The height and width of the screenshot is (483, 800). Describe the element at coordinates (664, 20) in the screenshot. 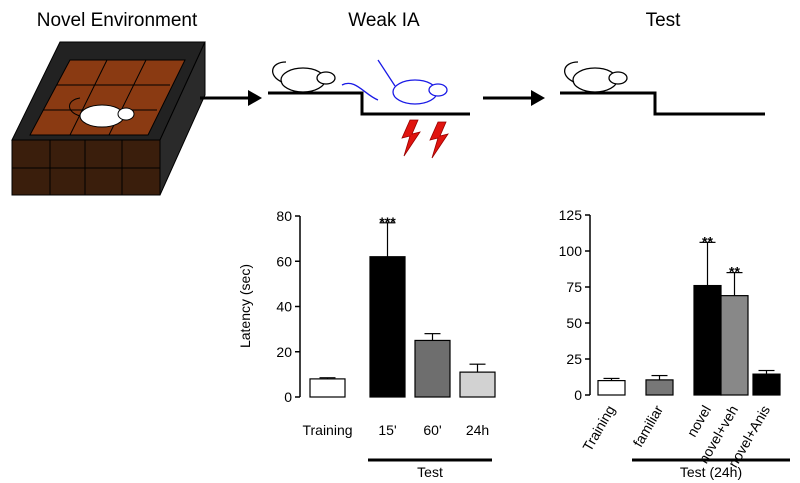

I see `panel-title: Test` at that location.